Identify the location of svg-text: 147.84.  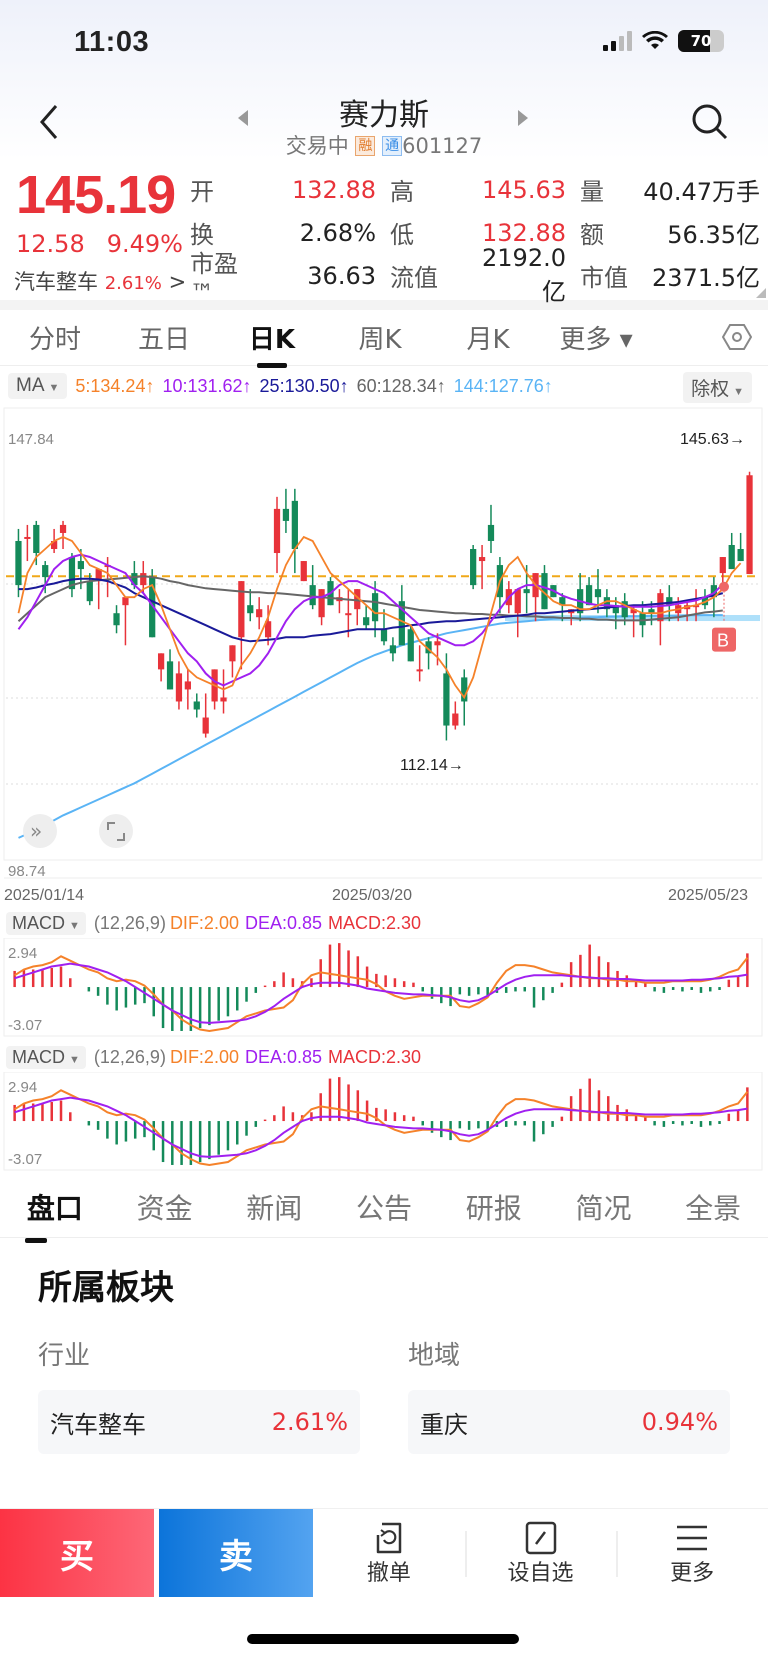
(31, 439).